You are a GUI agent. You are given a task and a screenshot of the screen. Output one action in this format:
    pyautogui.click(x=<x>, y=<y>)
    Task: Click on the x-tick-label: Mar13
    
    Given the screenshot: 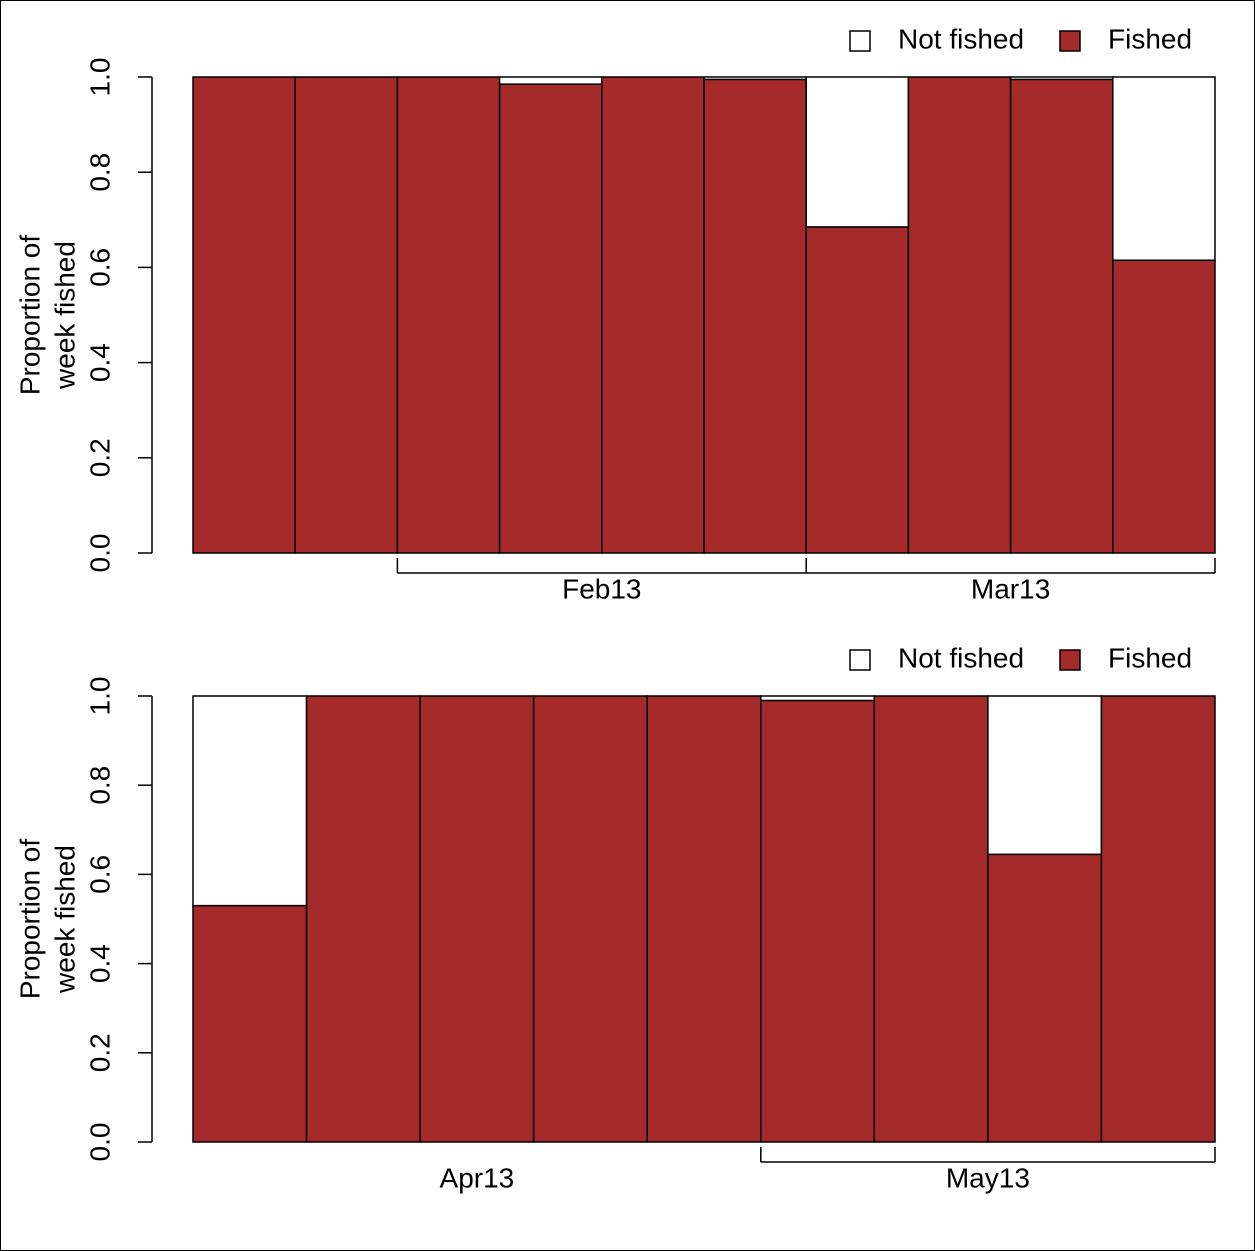 What is the action you would take?
    pyautogui.click(x=1010, y=588)
    